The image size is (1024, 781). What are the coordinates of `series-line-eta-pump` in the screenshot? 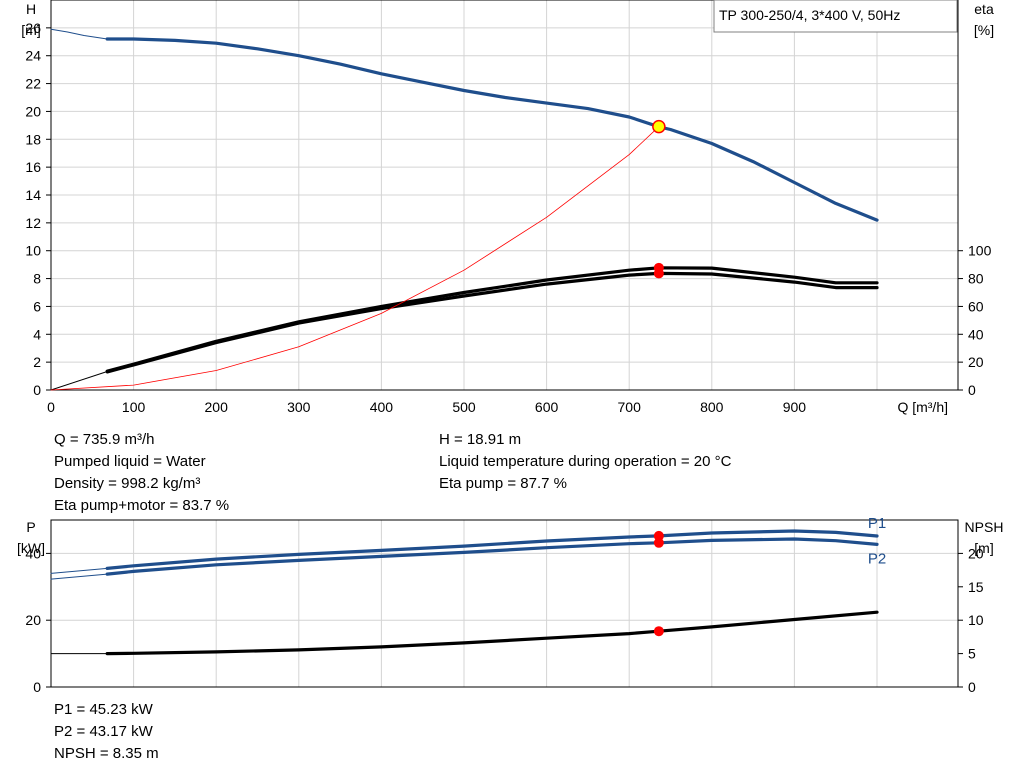 It's located at (492, 319).